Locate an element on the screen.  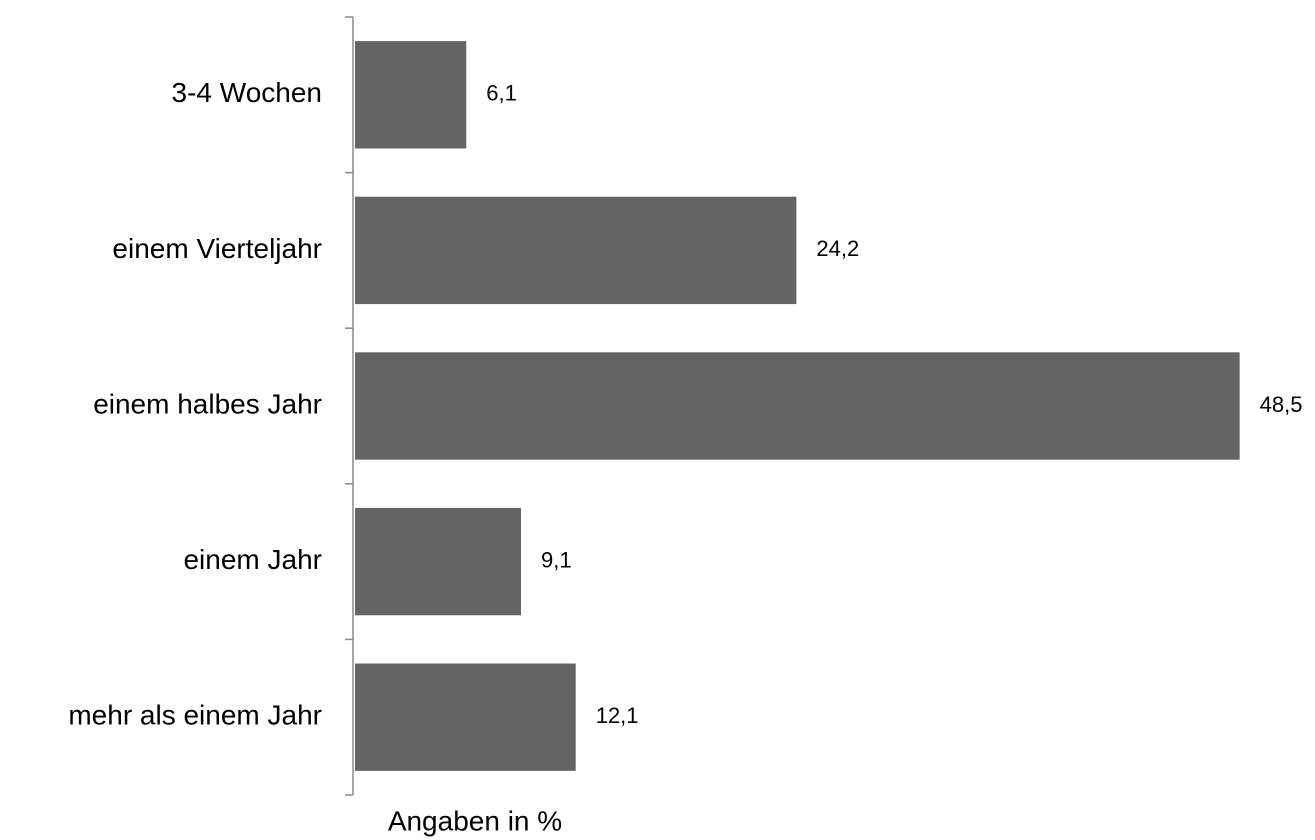
value-label: 24,2 is located at coordinates (837, 248).